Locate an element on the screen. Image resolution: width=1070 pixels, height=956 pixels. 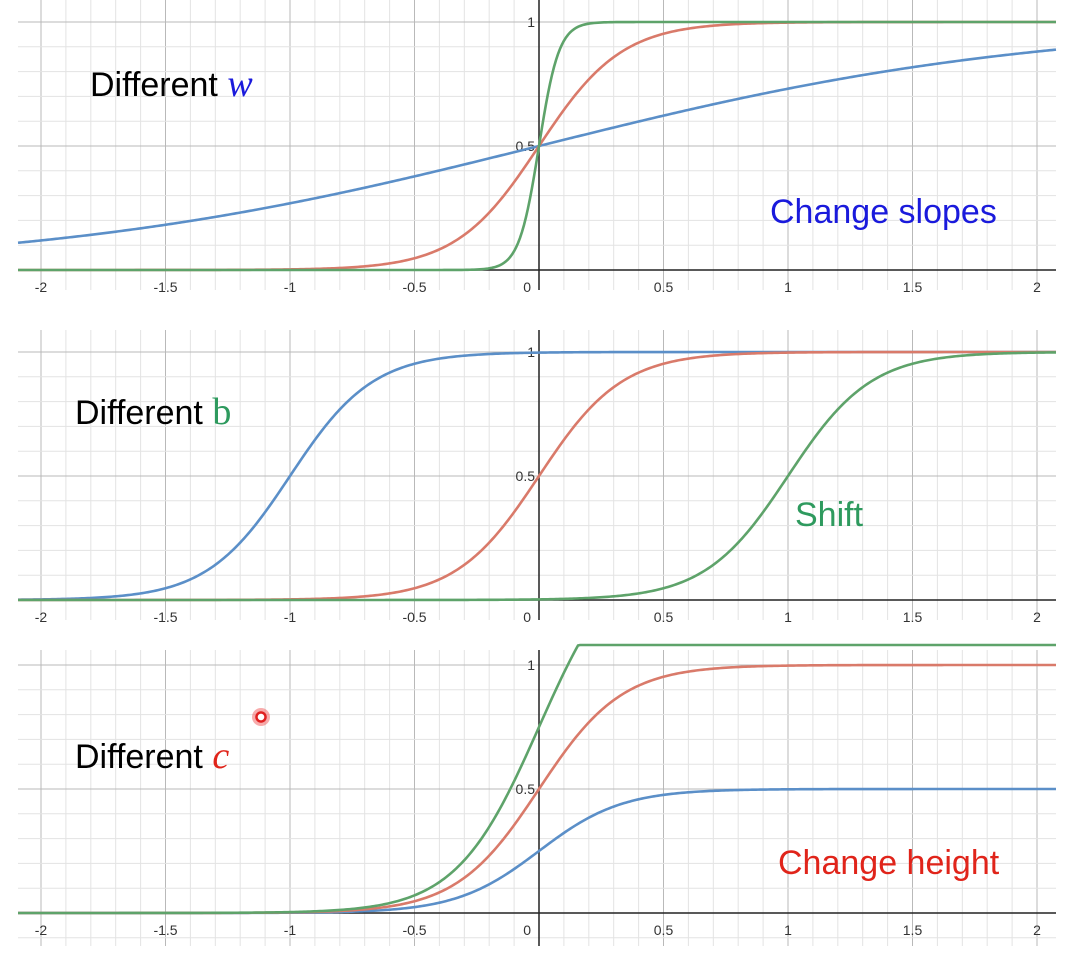
annotation-different-w: Different w is located at coordinates (171, 84).